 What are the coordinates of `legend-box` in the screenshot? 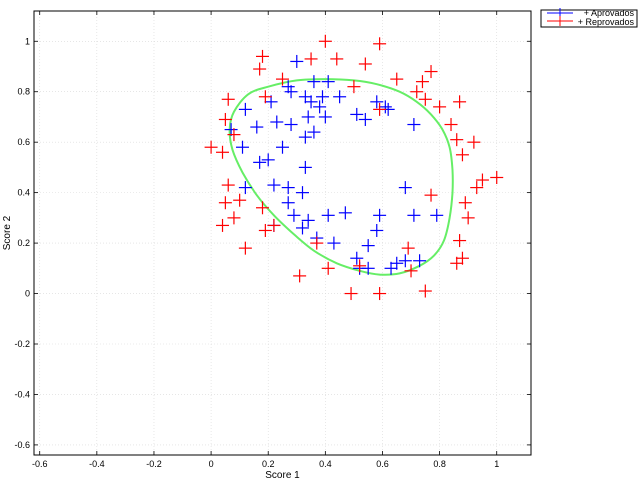 It's located at (589, 18).